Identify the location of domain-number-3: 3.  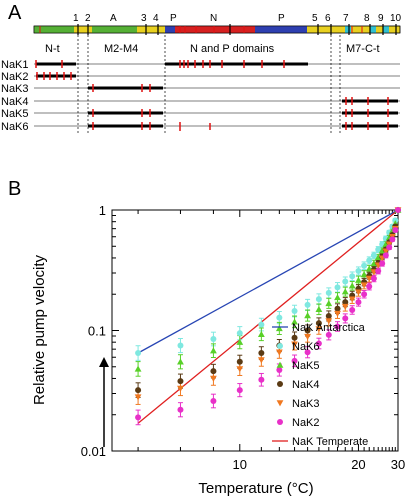
(144, 18).